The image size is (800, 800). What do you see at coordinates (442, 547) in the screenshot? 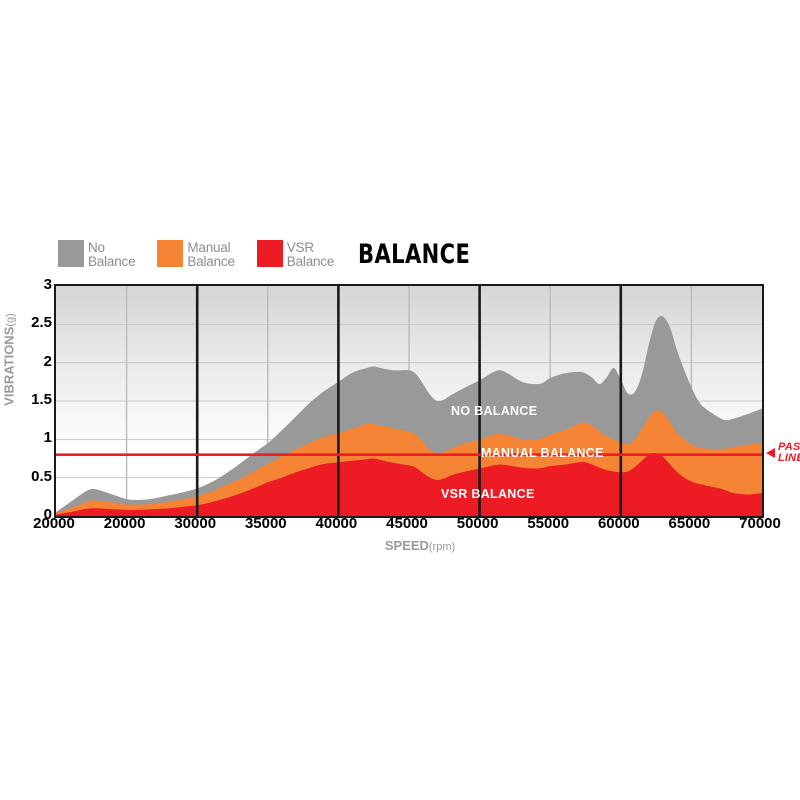
I see `x-axis-title-unit: (rpm)` at bounding box center [442, 547].